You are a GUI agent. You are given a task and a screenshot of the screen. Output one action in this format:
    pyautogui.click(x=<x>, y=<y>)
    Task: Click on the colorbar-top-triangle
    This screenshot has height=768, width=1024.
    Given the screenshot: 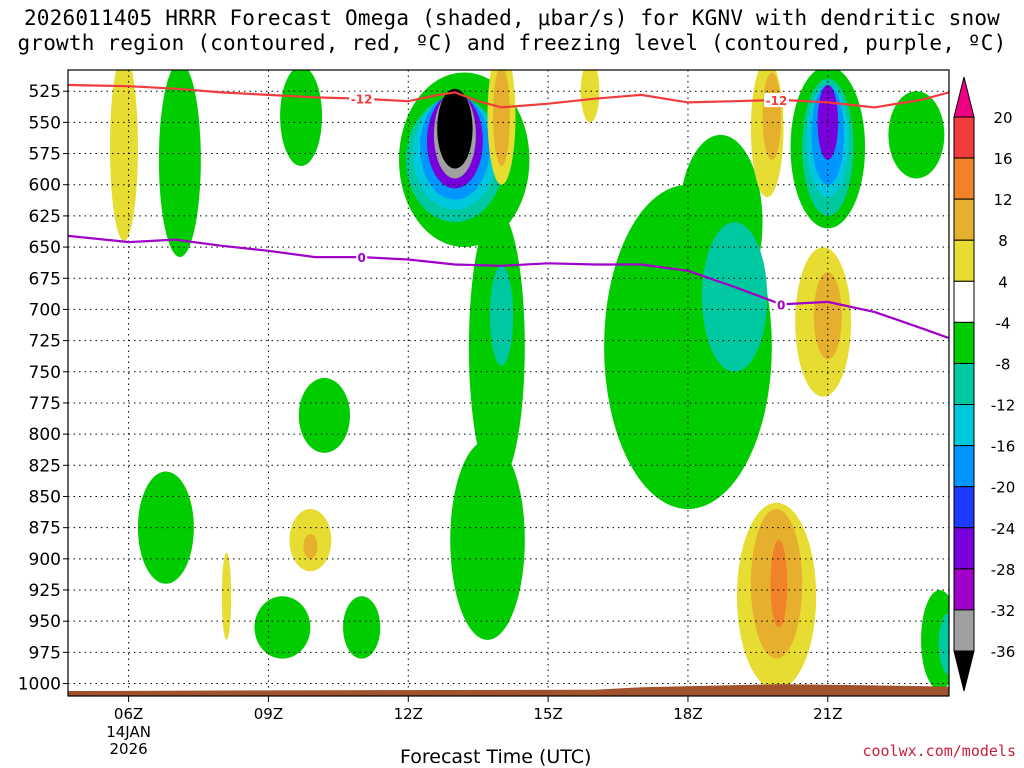 What is the action you would take?
    pyautogui.click(x=964, y=97)
    